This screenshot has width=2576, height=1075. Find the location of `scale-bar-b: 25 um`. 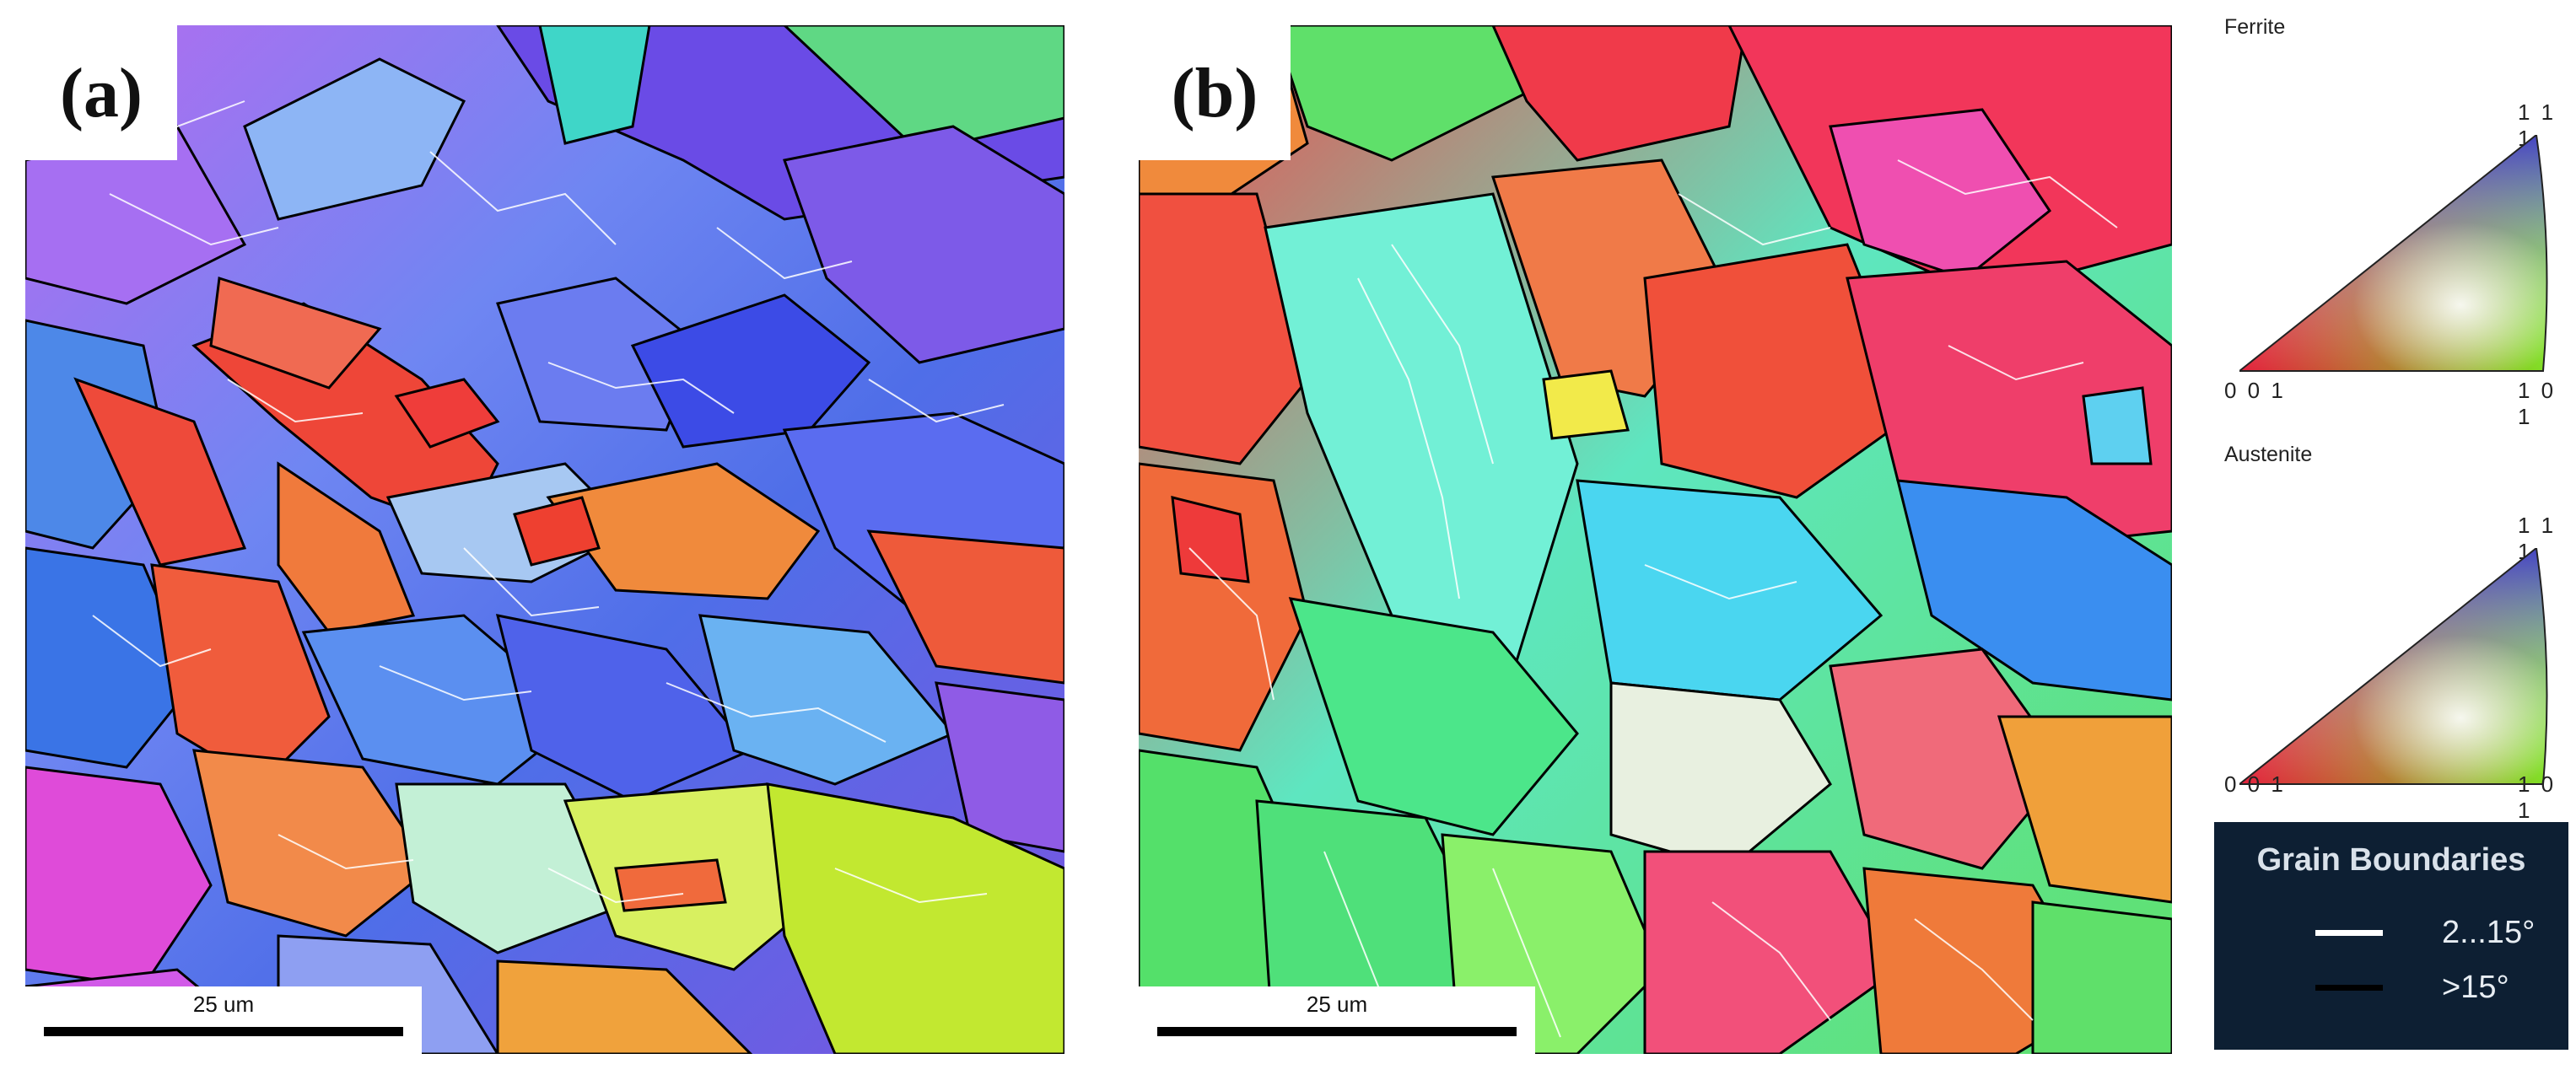

scale-bar-b: 25 um is located at coordinates (1337, 1020).